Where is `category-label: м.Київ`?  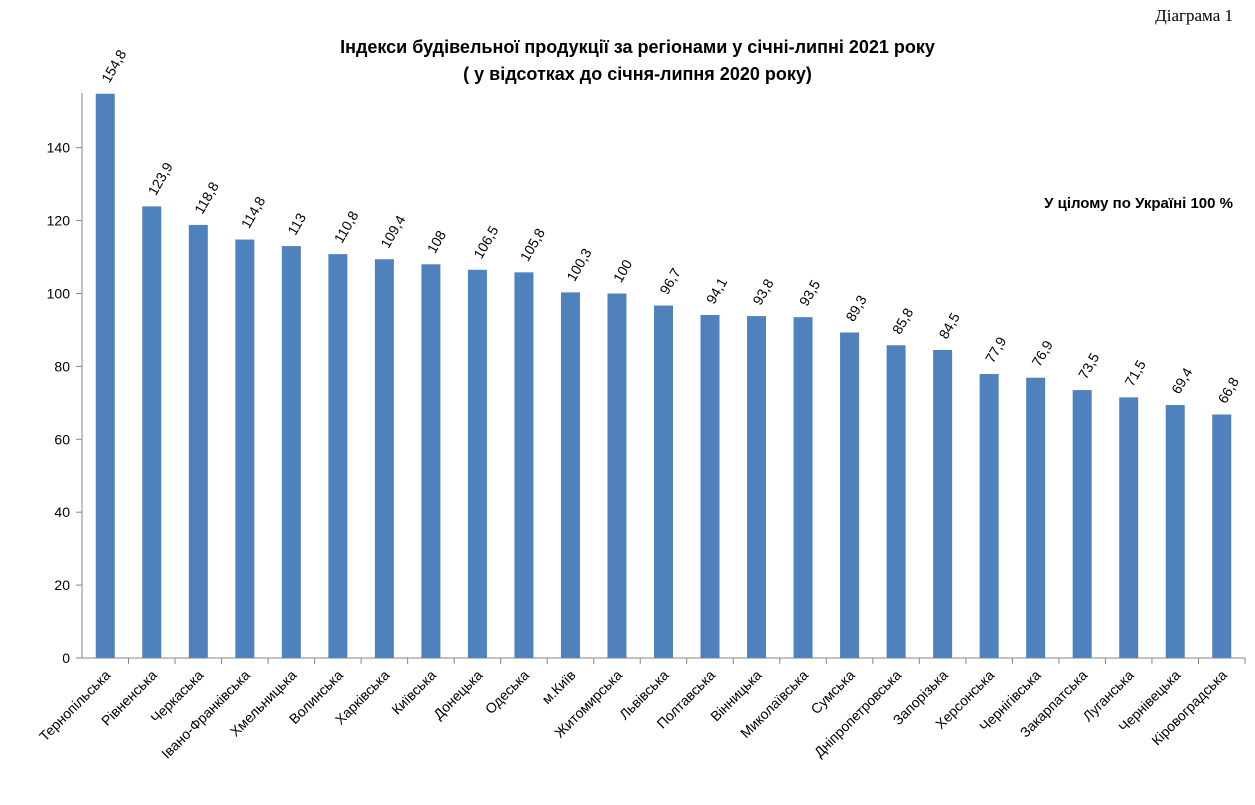 category-label: м.Київ is located at coordinates (558, 687).